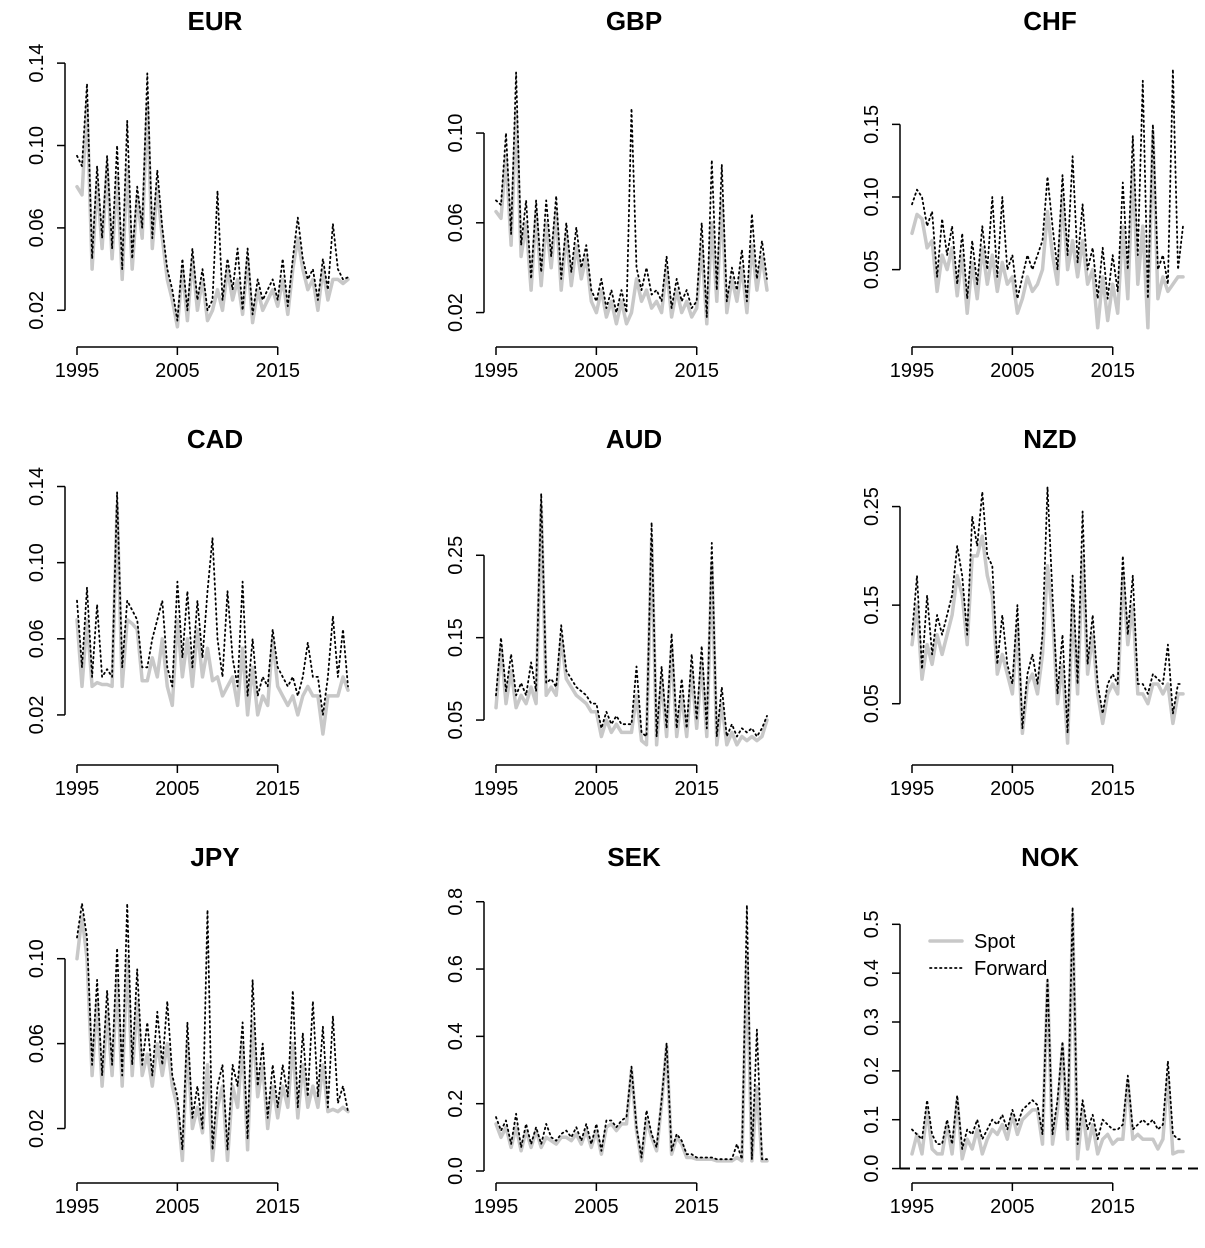 The width and height of the screenshot is (1205, 1248). I want to click on panel-title: JPY, so click(214, 857).